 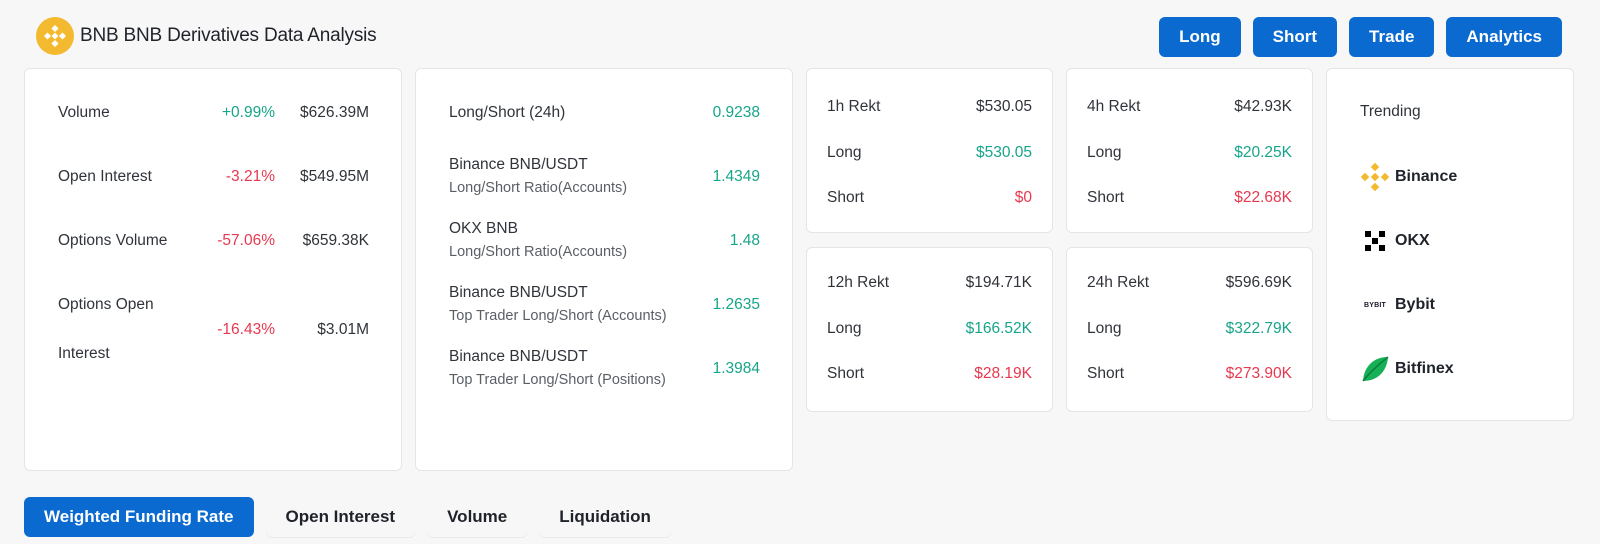 I want to click on metric-label: Volume, so click(x=84, y=112).